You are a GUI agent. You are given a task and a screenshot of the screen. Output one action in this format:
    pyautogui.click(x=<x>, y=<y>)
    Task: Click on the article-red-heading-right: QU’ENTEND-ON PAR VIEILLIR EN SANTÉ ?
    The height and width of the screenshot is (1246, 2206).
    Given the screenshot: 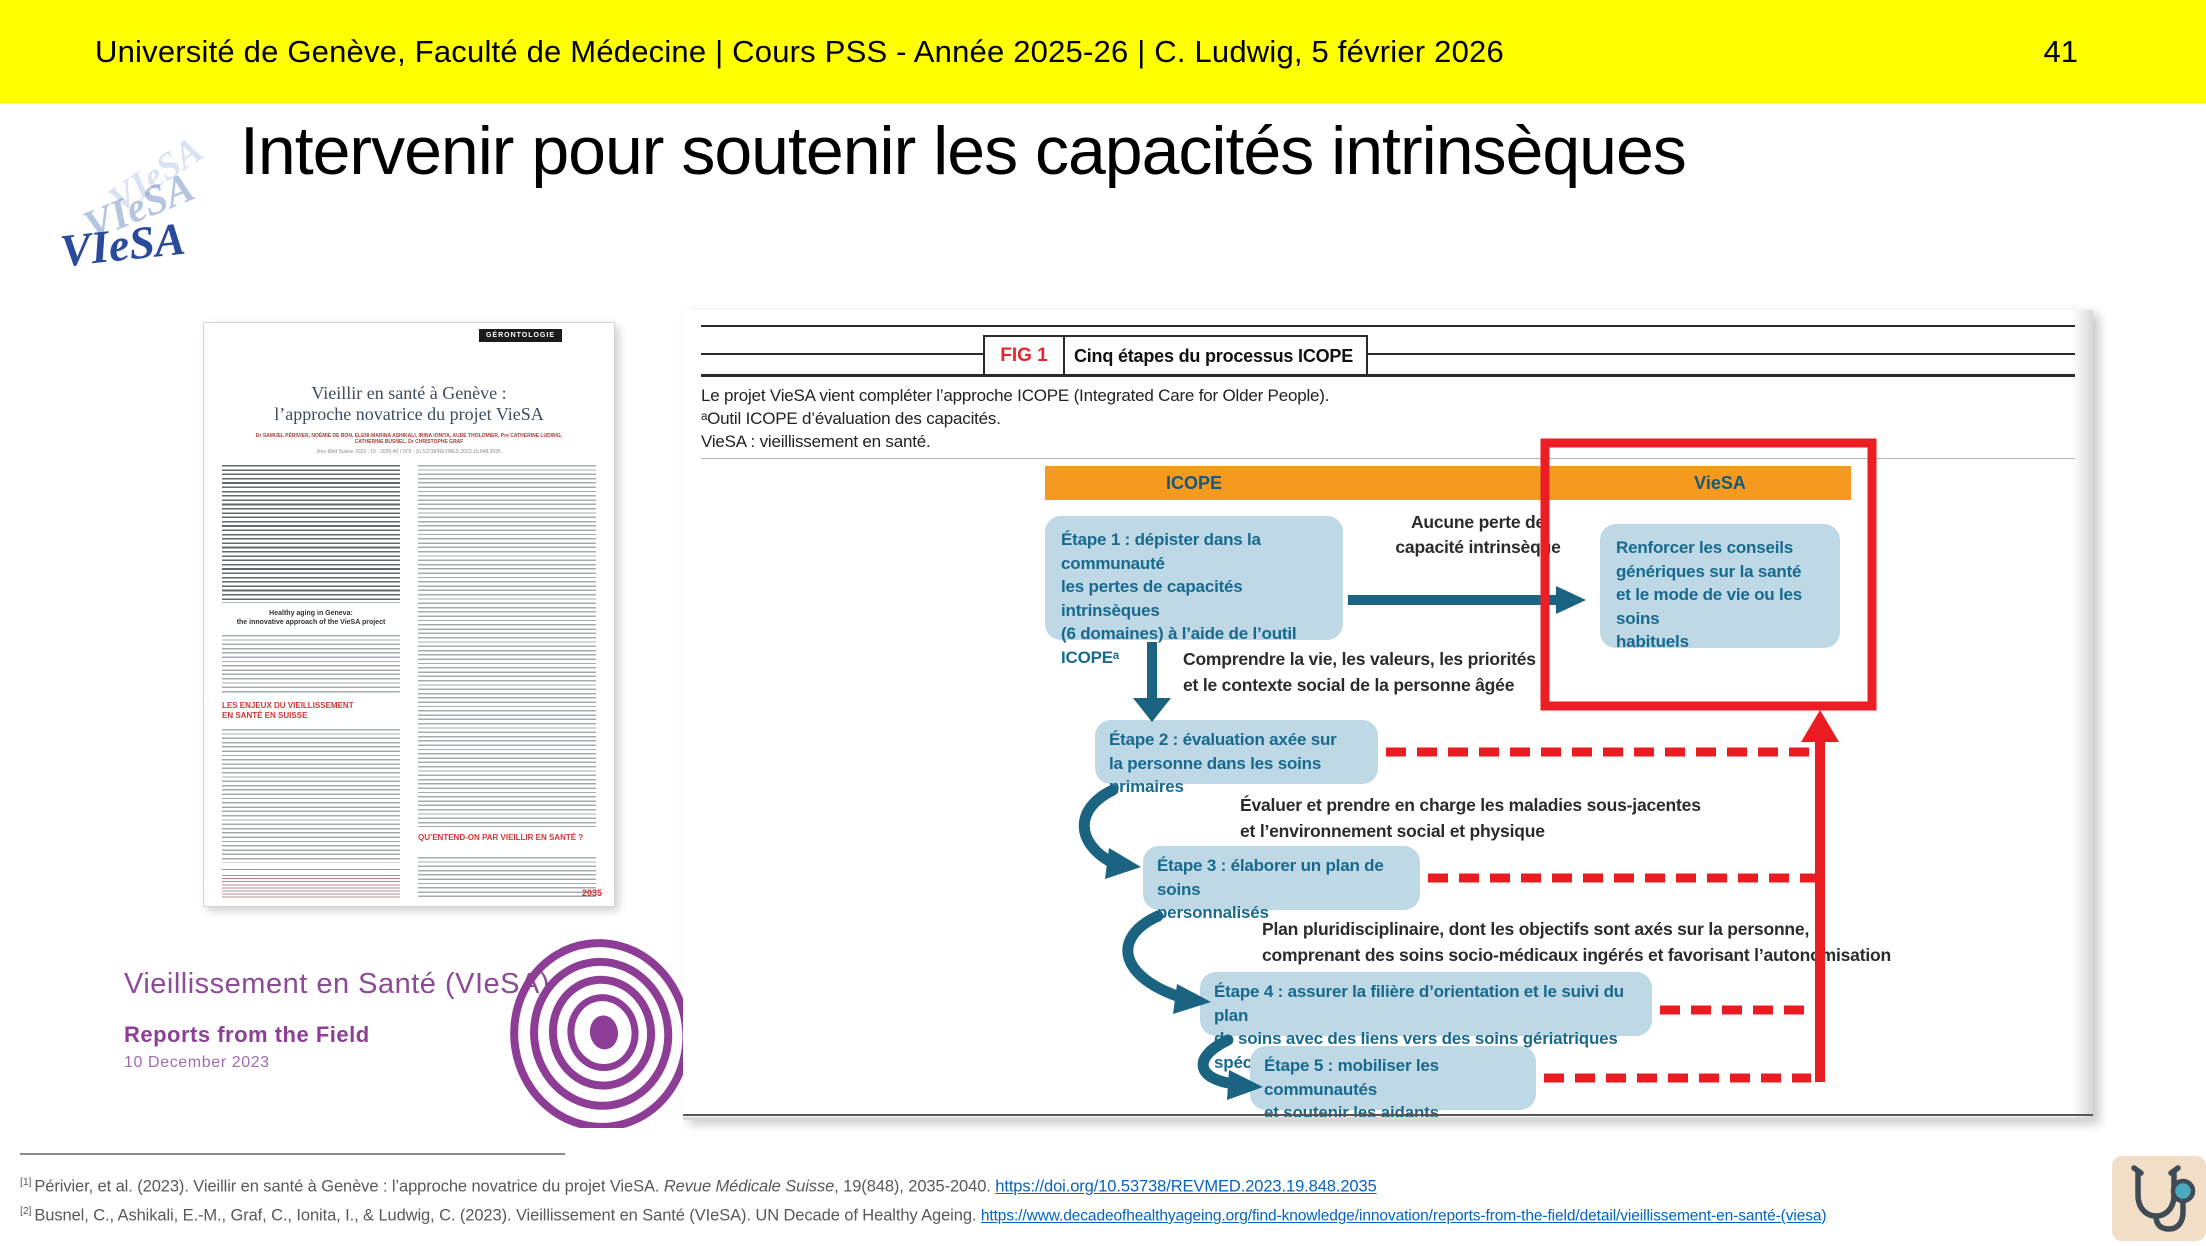 What is the action you would take?
    pyautogui.click(x=501, y=837)
    